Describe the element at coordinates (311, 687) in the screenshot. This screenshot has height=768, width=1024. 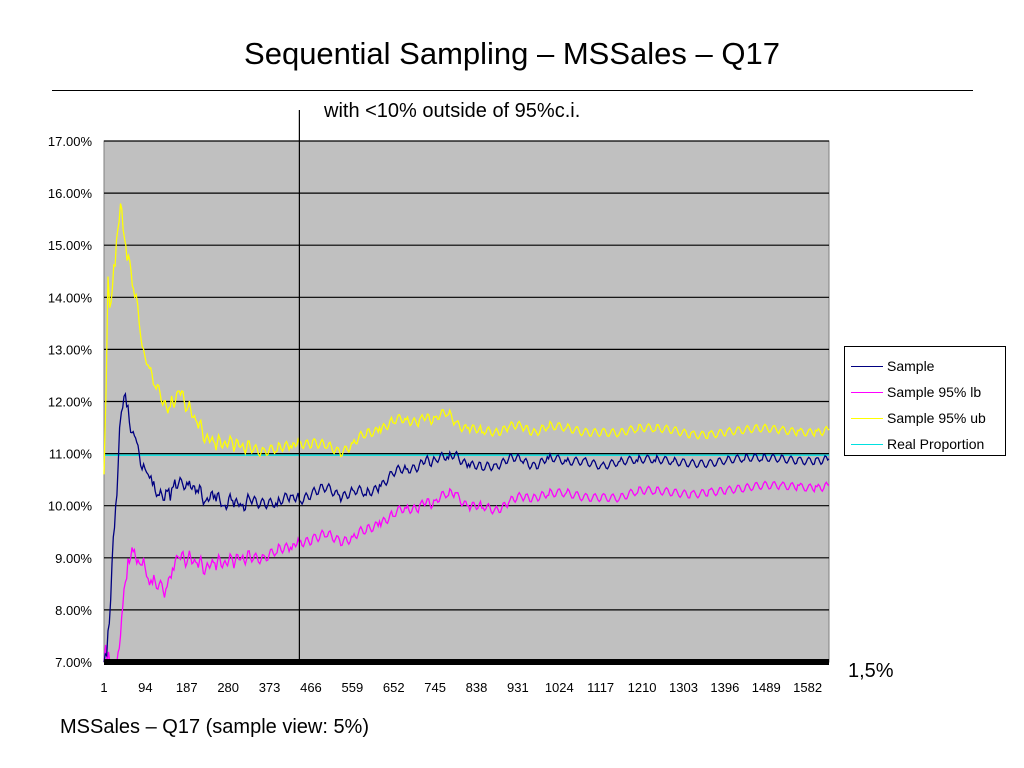
I see `x-tick-label: 466` at that location.